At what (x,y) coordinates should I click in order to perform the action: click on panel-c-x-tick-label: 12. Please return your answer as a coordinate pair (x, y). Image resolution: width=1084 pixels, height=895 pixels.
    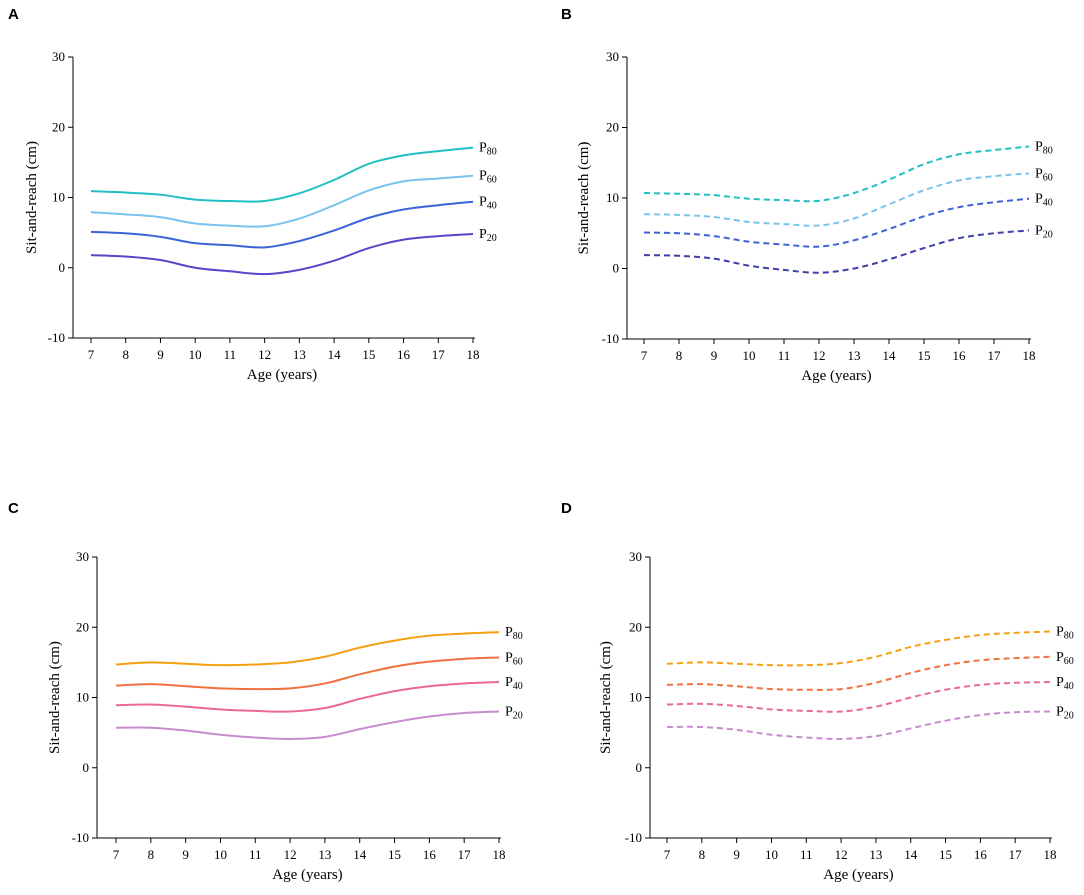
    Looking at the image, I should click on (290, 854).